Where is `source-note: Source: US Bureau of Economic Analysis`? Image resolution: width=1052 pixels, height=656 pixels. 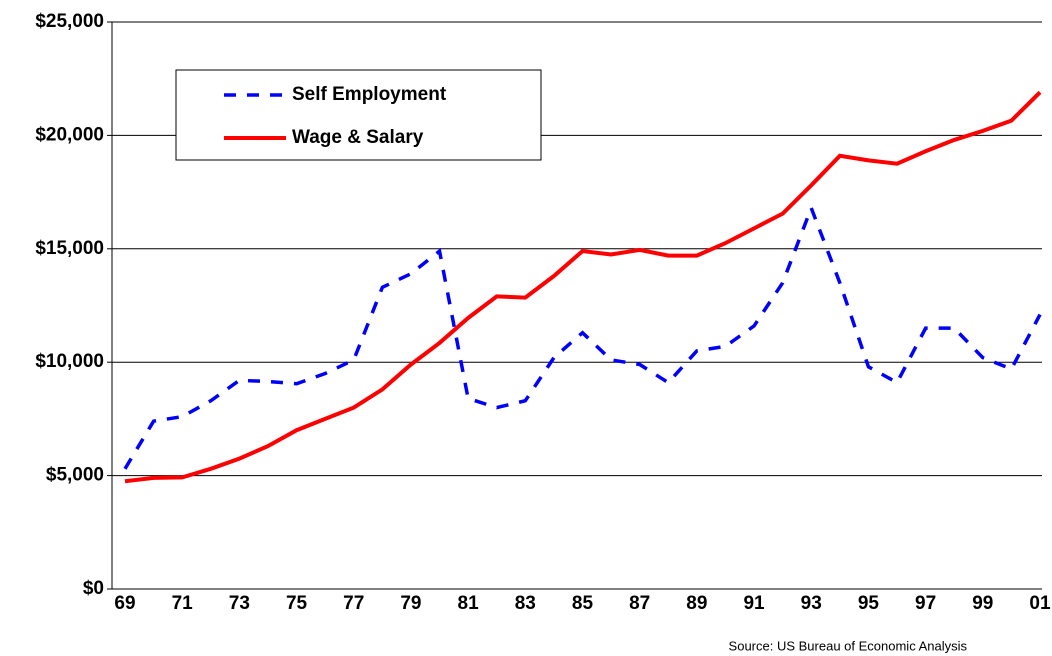
source-note: Source: US Bureau of Economic Analysis is located at coordinates (848, 645).